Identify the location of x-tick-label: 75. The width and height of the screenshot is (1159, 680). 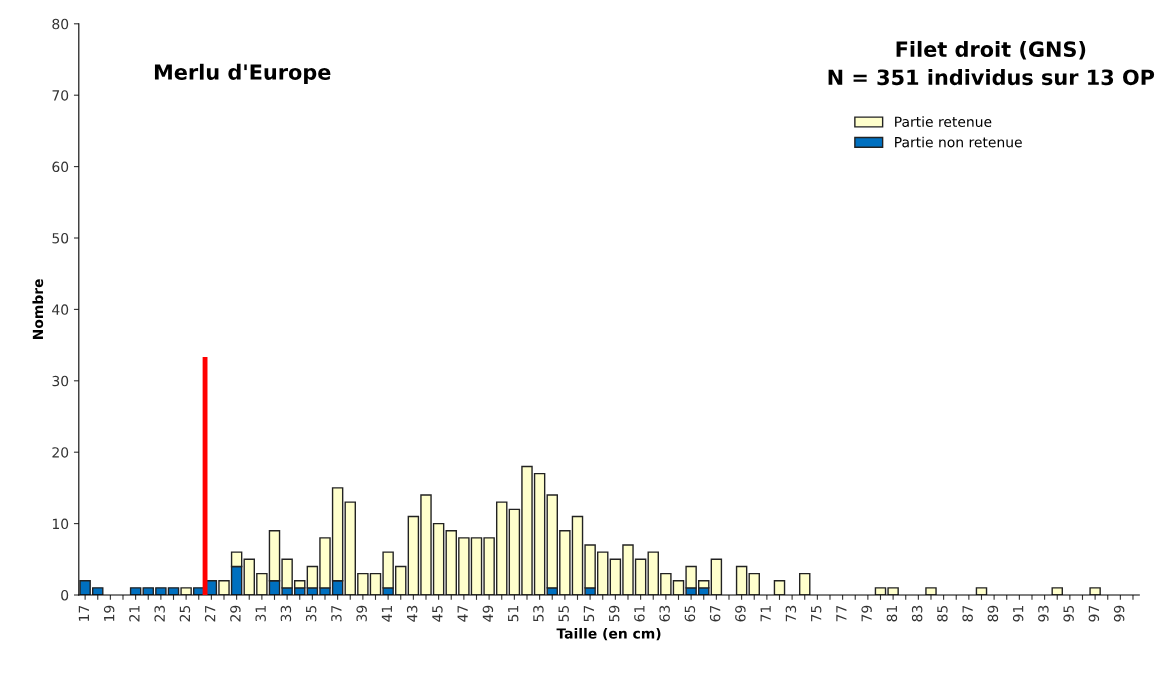
(816, 613).